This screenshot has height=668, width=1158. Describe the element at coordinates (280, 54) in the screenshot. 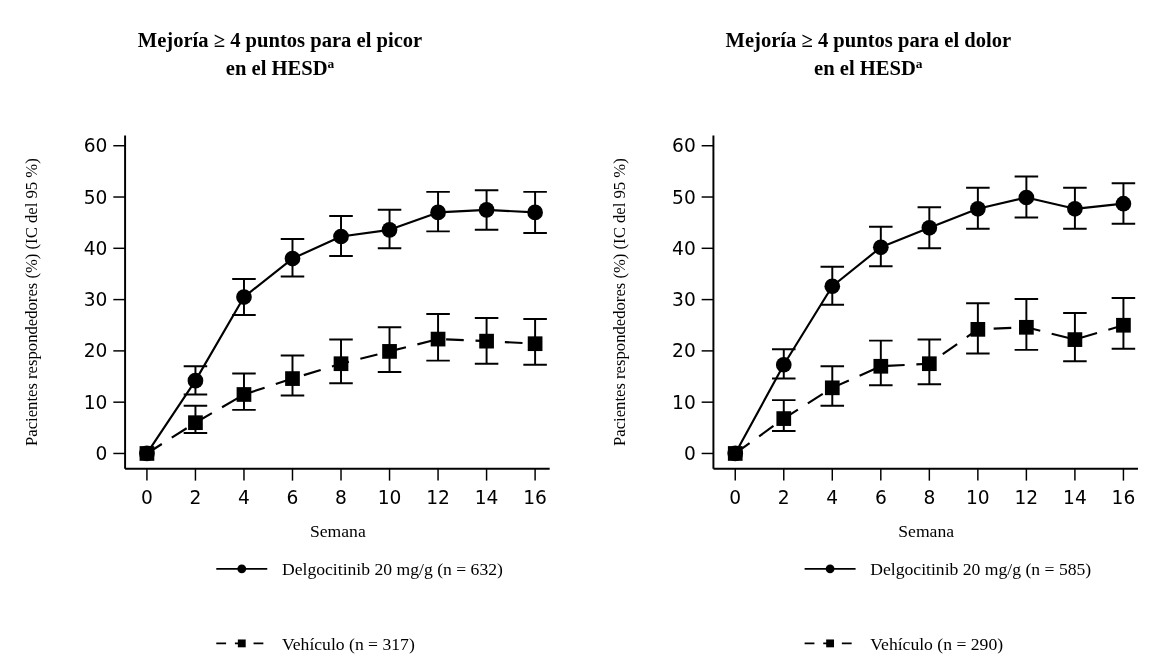

I see `chart-title: Mejoría ≥ 4 puntos para el picor en el HESD$^{a}$` at that location.